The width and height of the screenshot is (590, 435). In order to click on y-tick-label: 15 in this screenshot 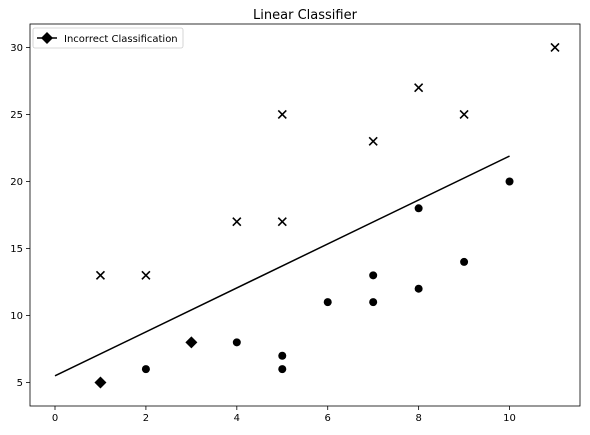, I will do `click(16, 249)`.